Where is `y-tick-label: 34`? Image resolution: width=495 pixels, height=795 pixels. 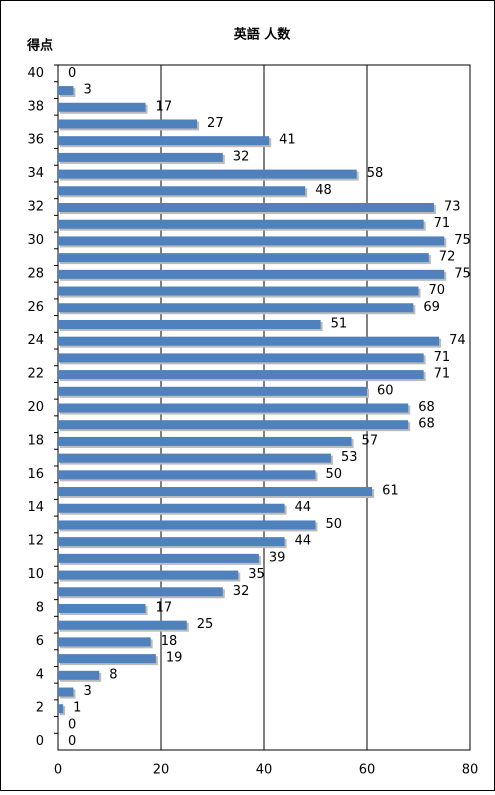
y-tick-label: 34 is located at coordinates (35, 173).